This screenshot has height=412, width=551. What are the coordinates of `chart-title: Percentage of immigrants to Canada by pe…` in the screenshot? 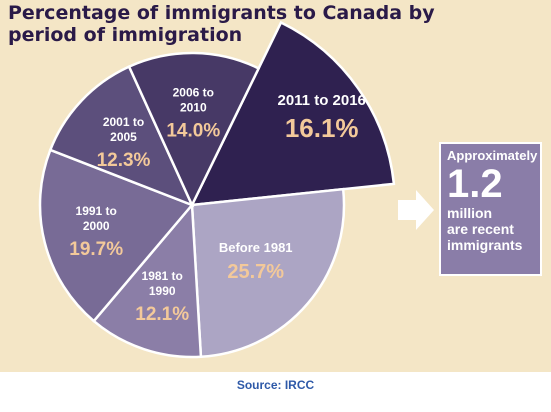 It's located at (221, 24).